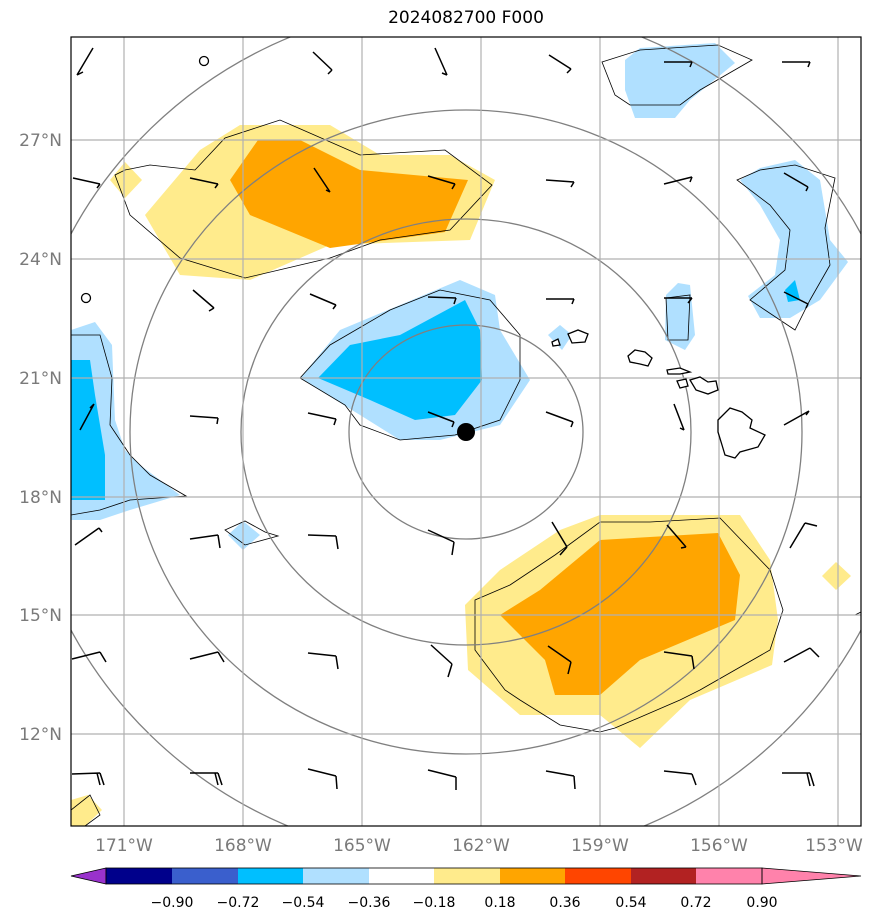 The width and height of the screenshot is (882, 924). Describe the element at coordinates (630, 903) in the screenshot. I see `colorbar-tick-label: 0.54` at that location.